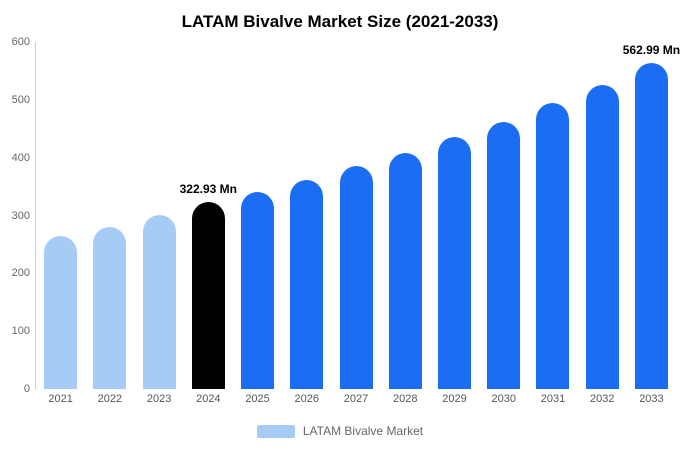  I want to click on bar-column: 2021, so click(60, 226).